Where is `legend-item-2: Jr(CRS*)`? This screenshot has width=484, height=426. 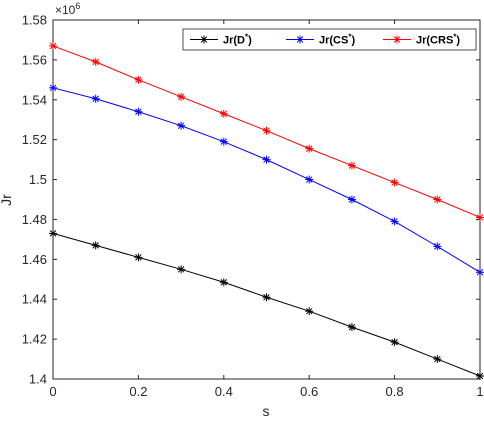 legend-item-2: Jr(CRS*) is located at coordinates (421, 40).